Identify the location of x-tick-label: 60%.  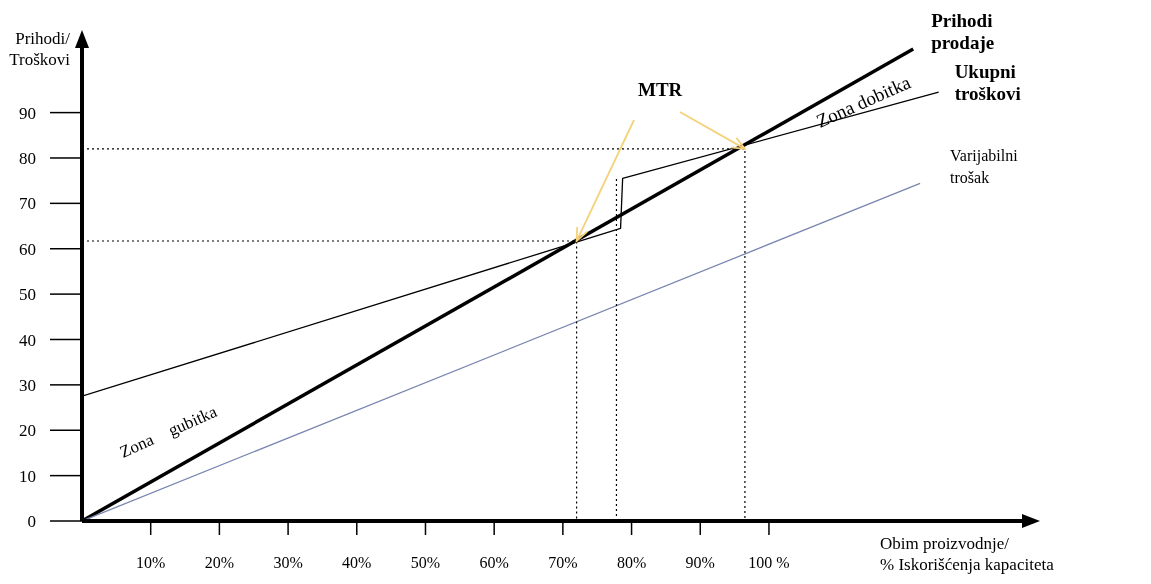
(494, 563).